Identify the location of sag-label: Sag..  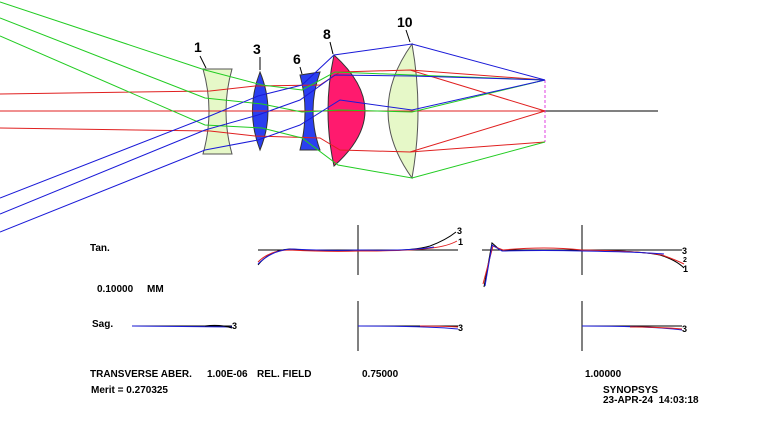
(103, 324).